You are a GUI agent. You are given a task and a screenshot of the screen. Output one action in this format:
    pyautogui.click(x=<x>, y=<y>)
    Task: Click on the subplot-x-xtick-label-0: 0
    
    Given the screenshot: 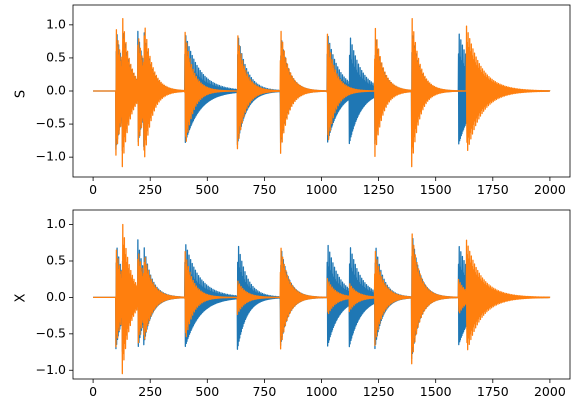 What is the action you would take?
    pyautogui.click(x=93, y=391)
    